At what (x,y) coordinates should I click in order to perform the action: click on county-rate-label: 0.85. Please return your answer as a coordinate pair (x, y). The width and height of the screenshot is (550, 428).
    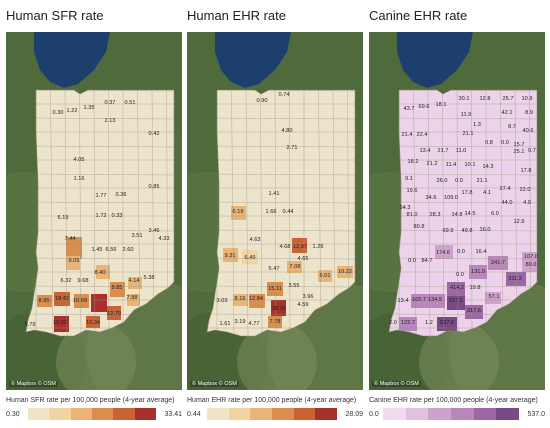
    Looking at the image, I should click on (154, 187).